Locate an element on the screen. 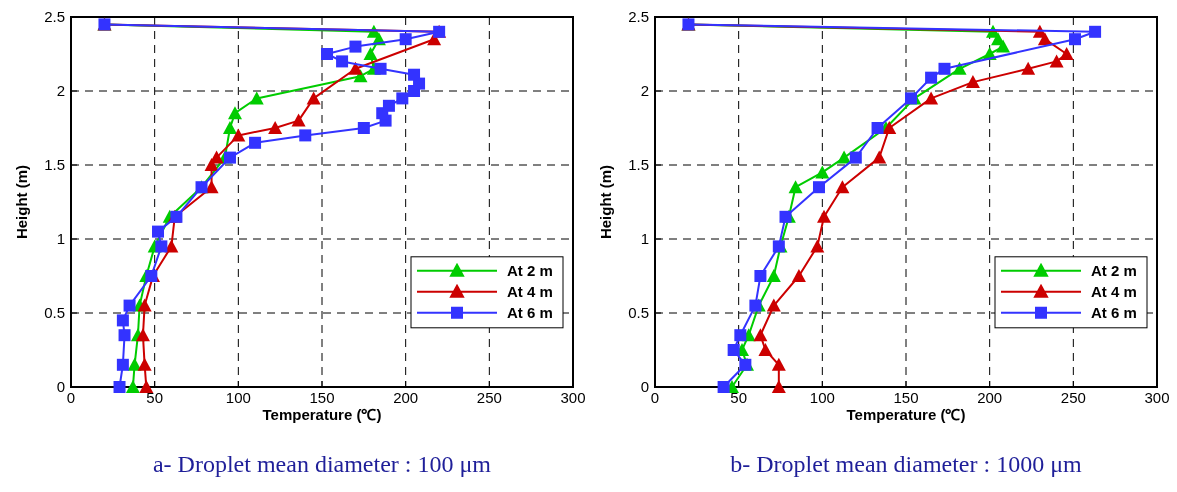 This screenshot has width=1177, height=492. text: b- Droplet mean diameter : 1000 μm is located at coordinates (906, 464).